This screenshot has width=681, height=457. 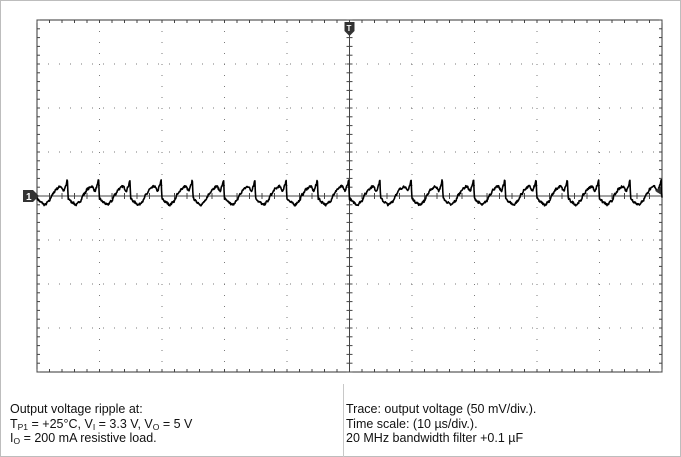 What do you see at coordinates (94, 426) in the screenshot?
I see `vin-subscript: I` at bounding box center [94, 426].